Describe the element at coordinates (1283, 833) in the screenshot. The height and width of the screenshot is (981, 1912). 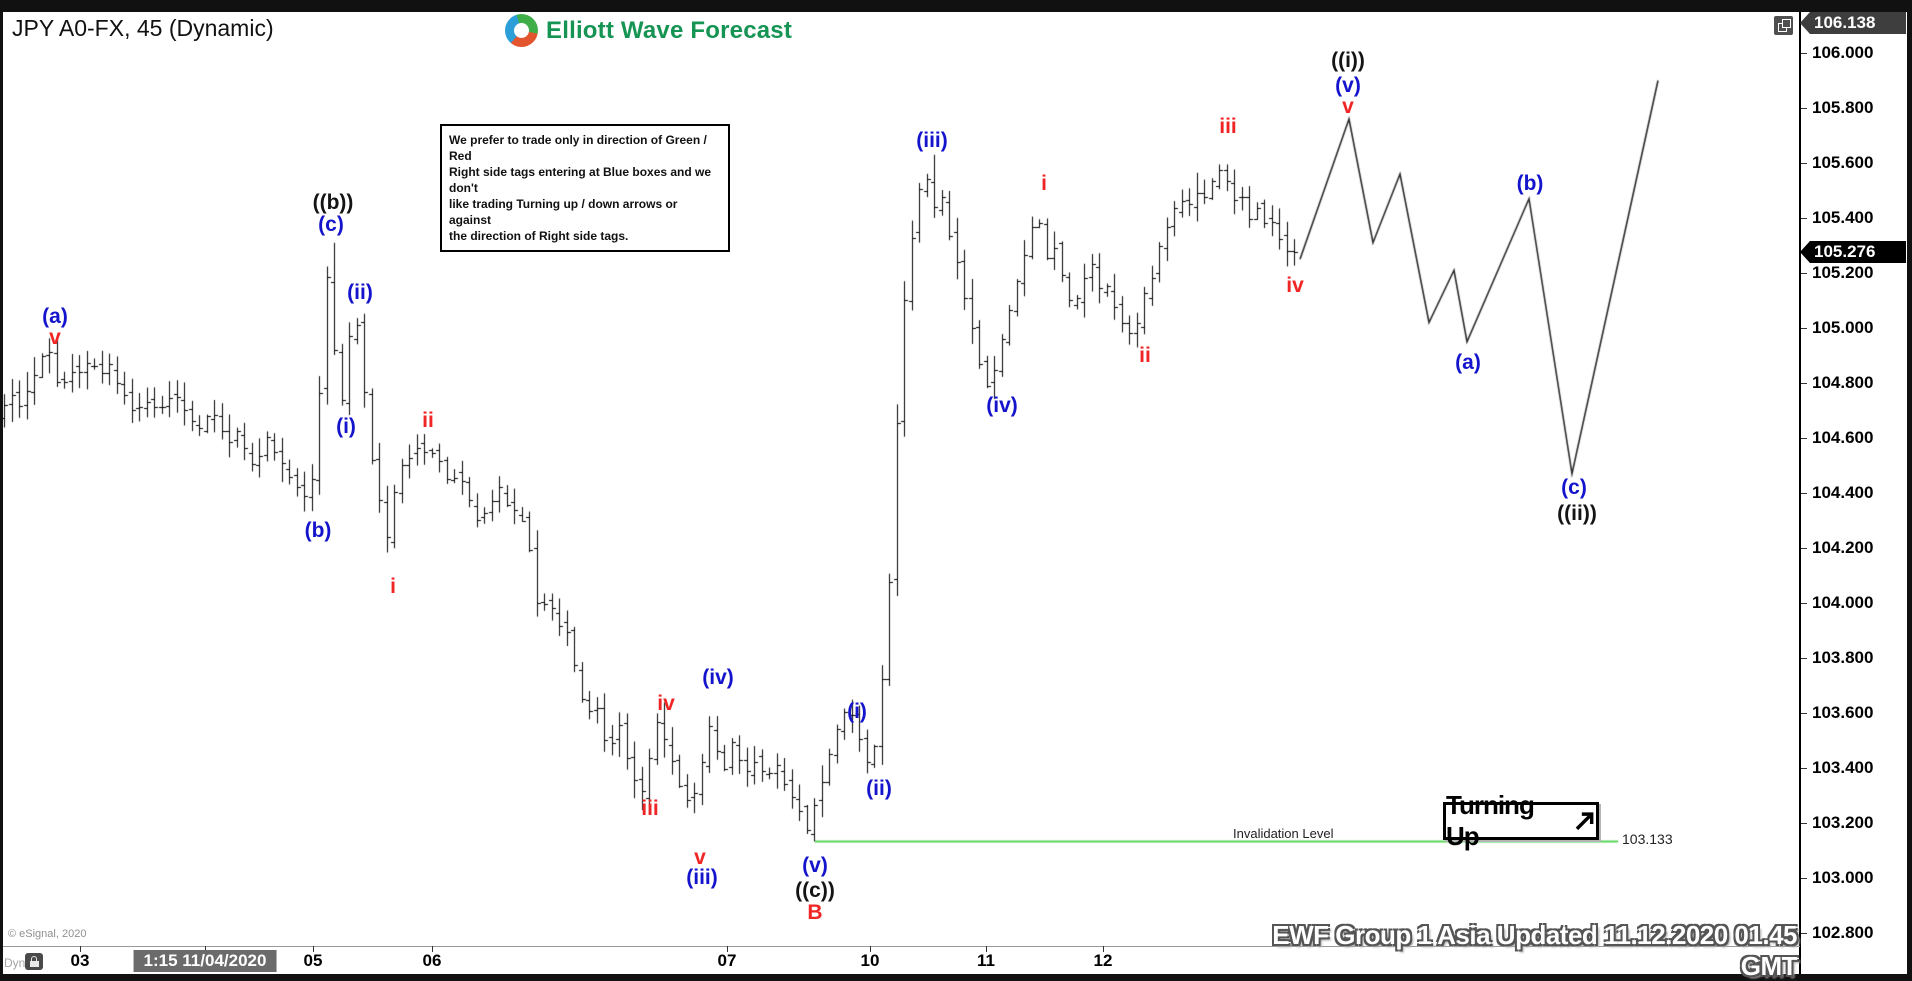
I see `invalidation-level-label: Invalidation Level` at that location.